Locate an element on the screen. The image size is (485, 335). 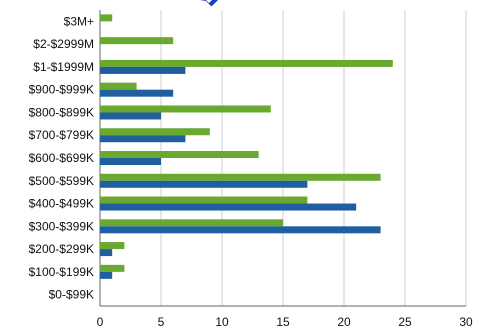
x-tick-label: 5 is located at coordinates (161, 322).